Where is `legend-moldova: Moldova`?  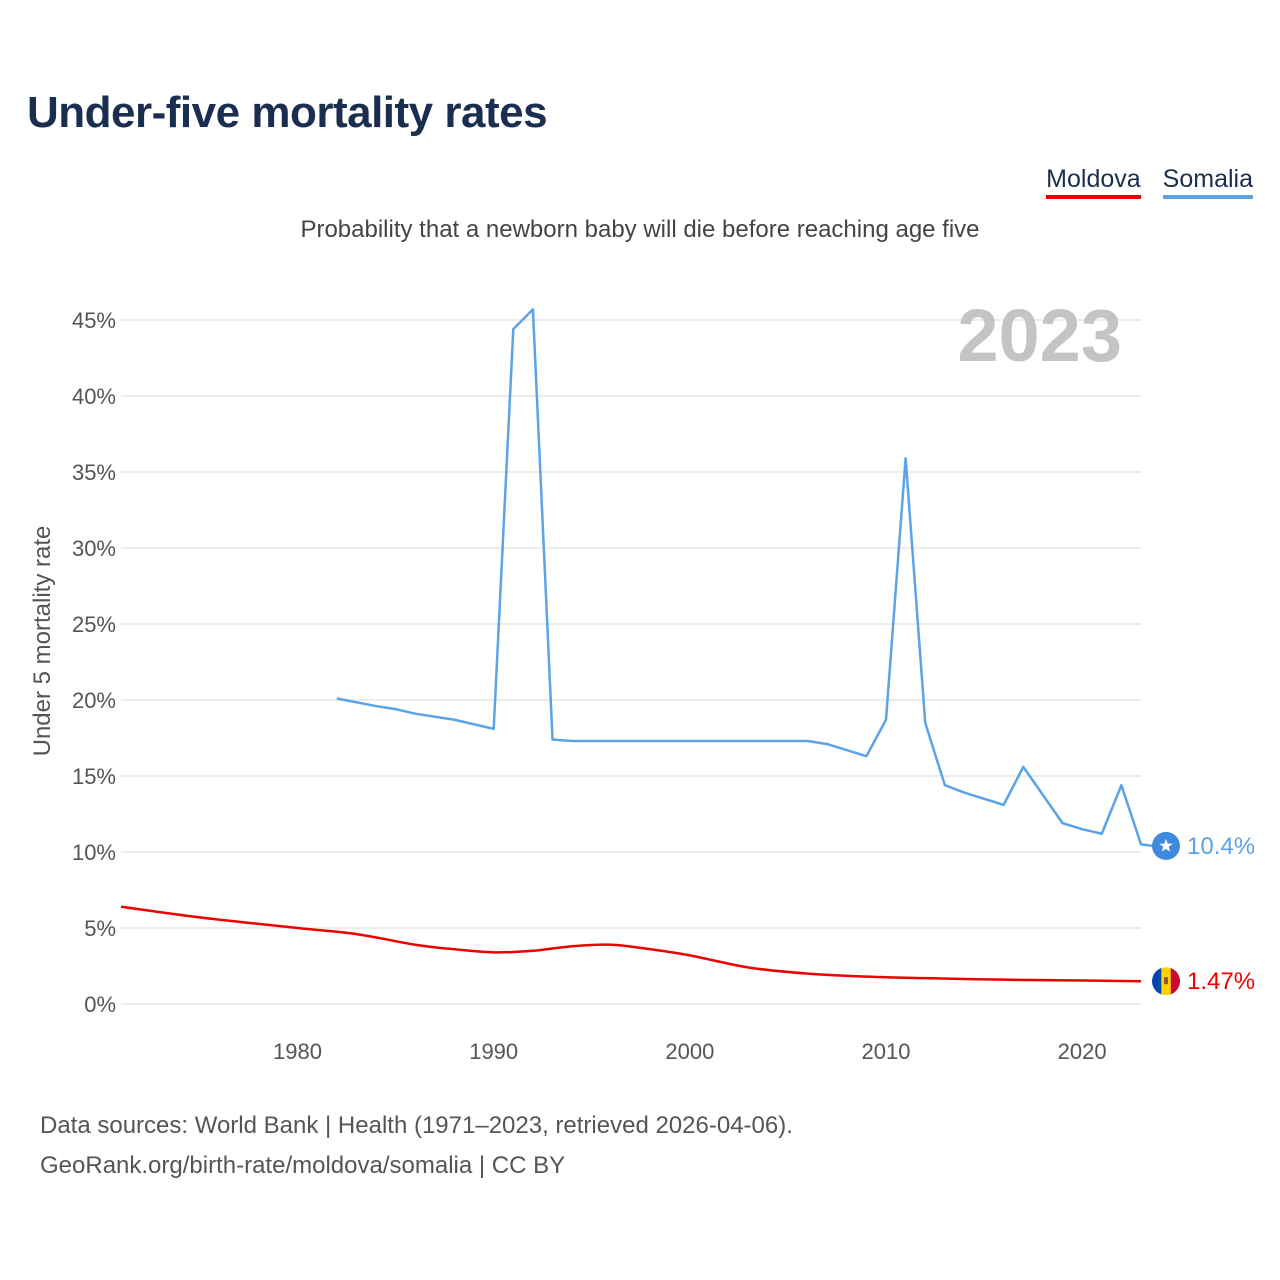 legend-moldova: Moldova is located at coordinates (1093, 182).